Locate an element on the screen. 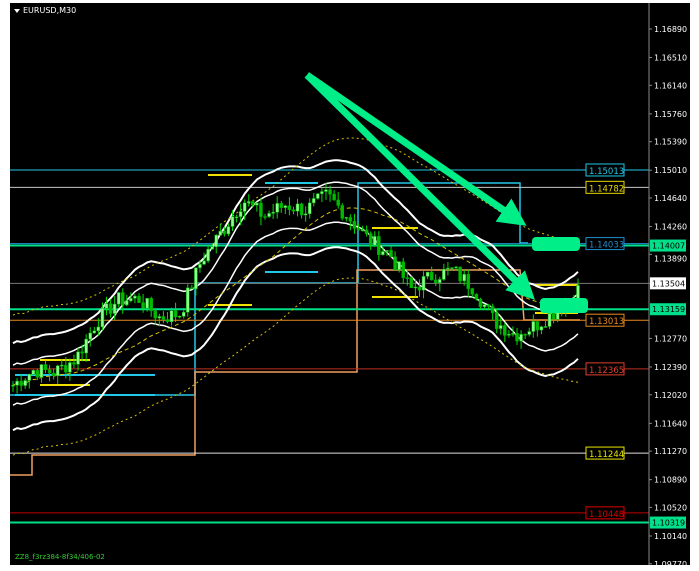 Image resolution: width=699 pixels, height=571 pixels. level-label: 1.15013 is located at coordinates (606, 172).